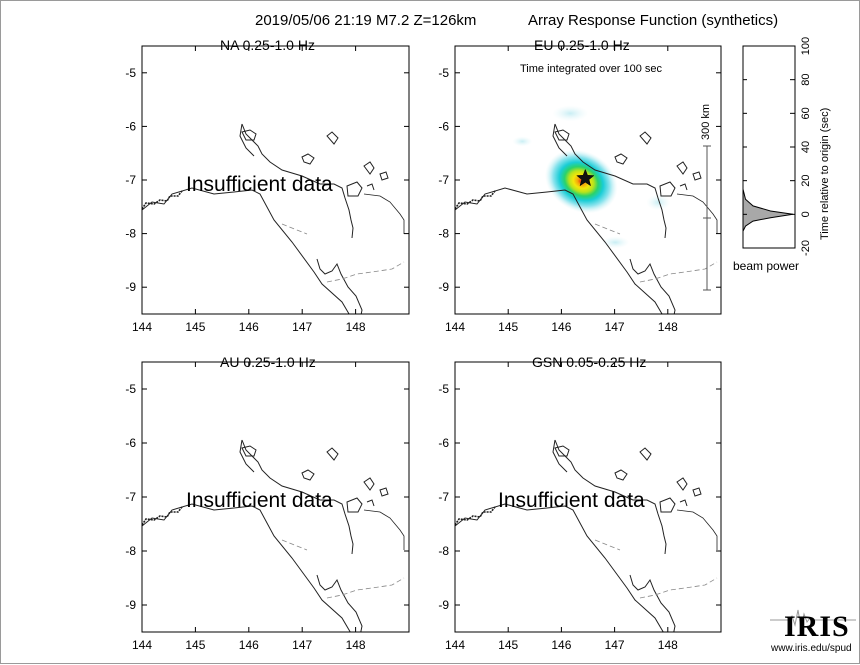  Describe the element at coordinates (777, 146) in the screenshot. I see `beam-power-panel: -20 0 20 40 60 80 100` at that location.